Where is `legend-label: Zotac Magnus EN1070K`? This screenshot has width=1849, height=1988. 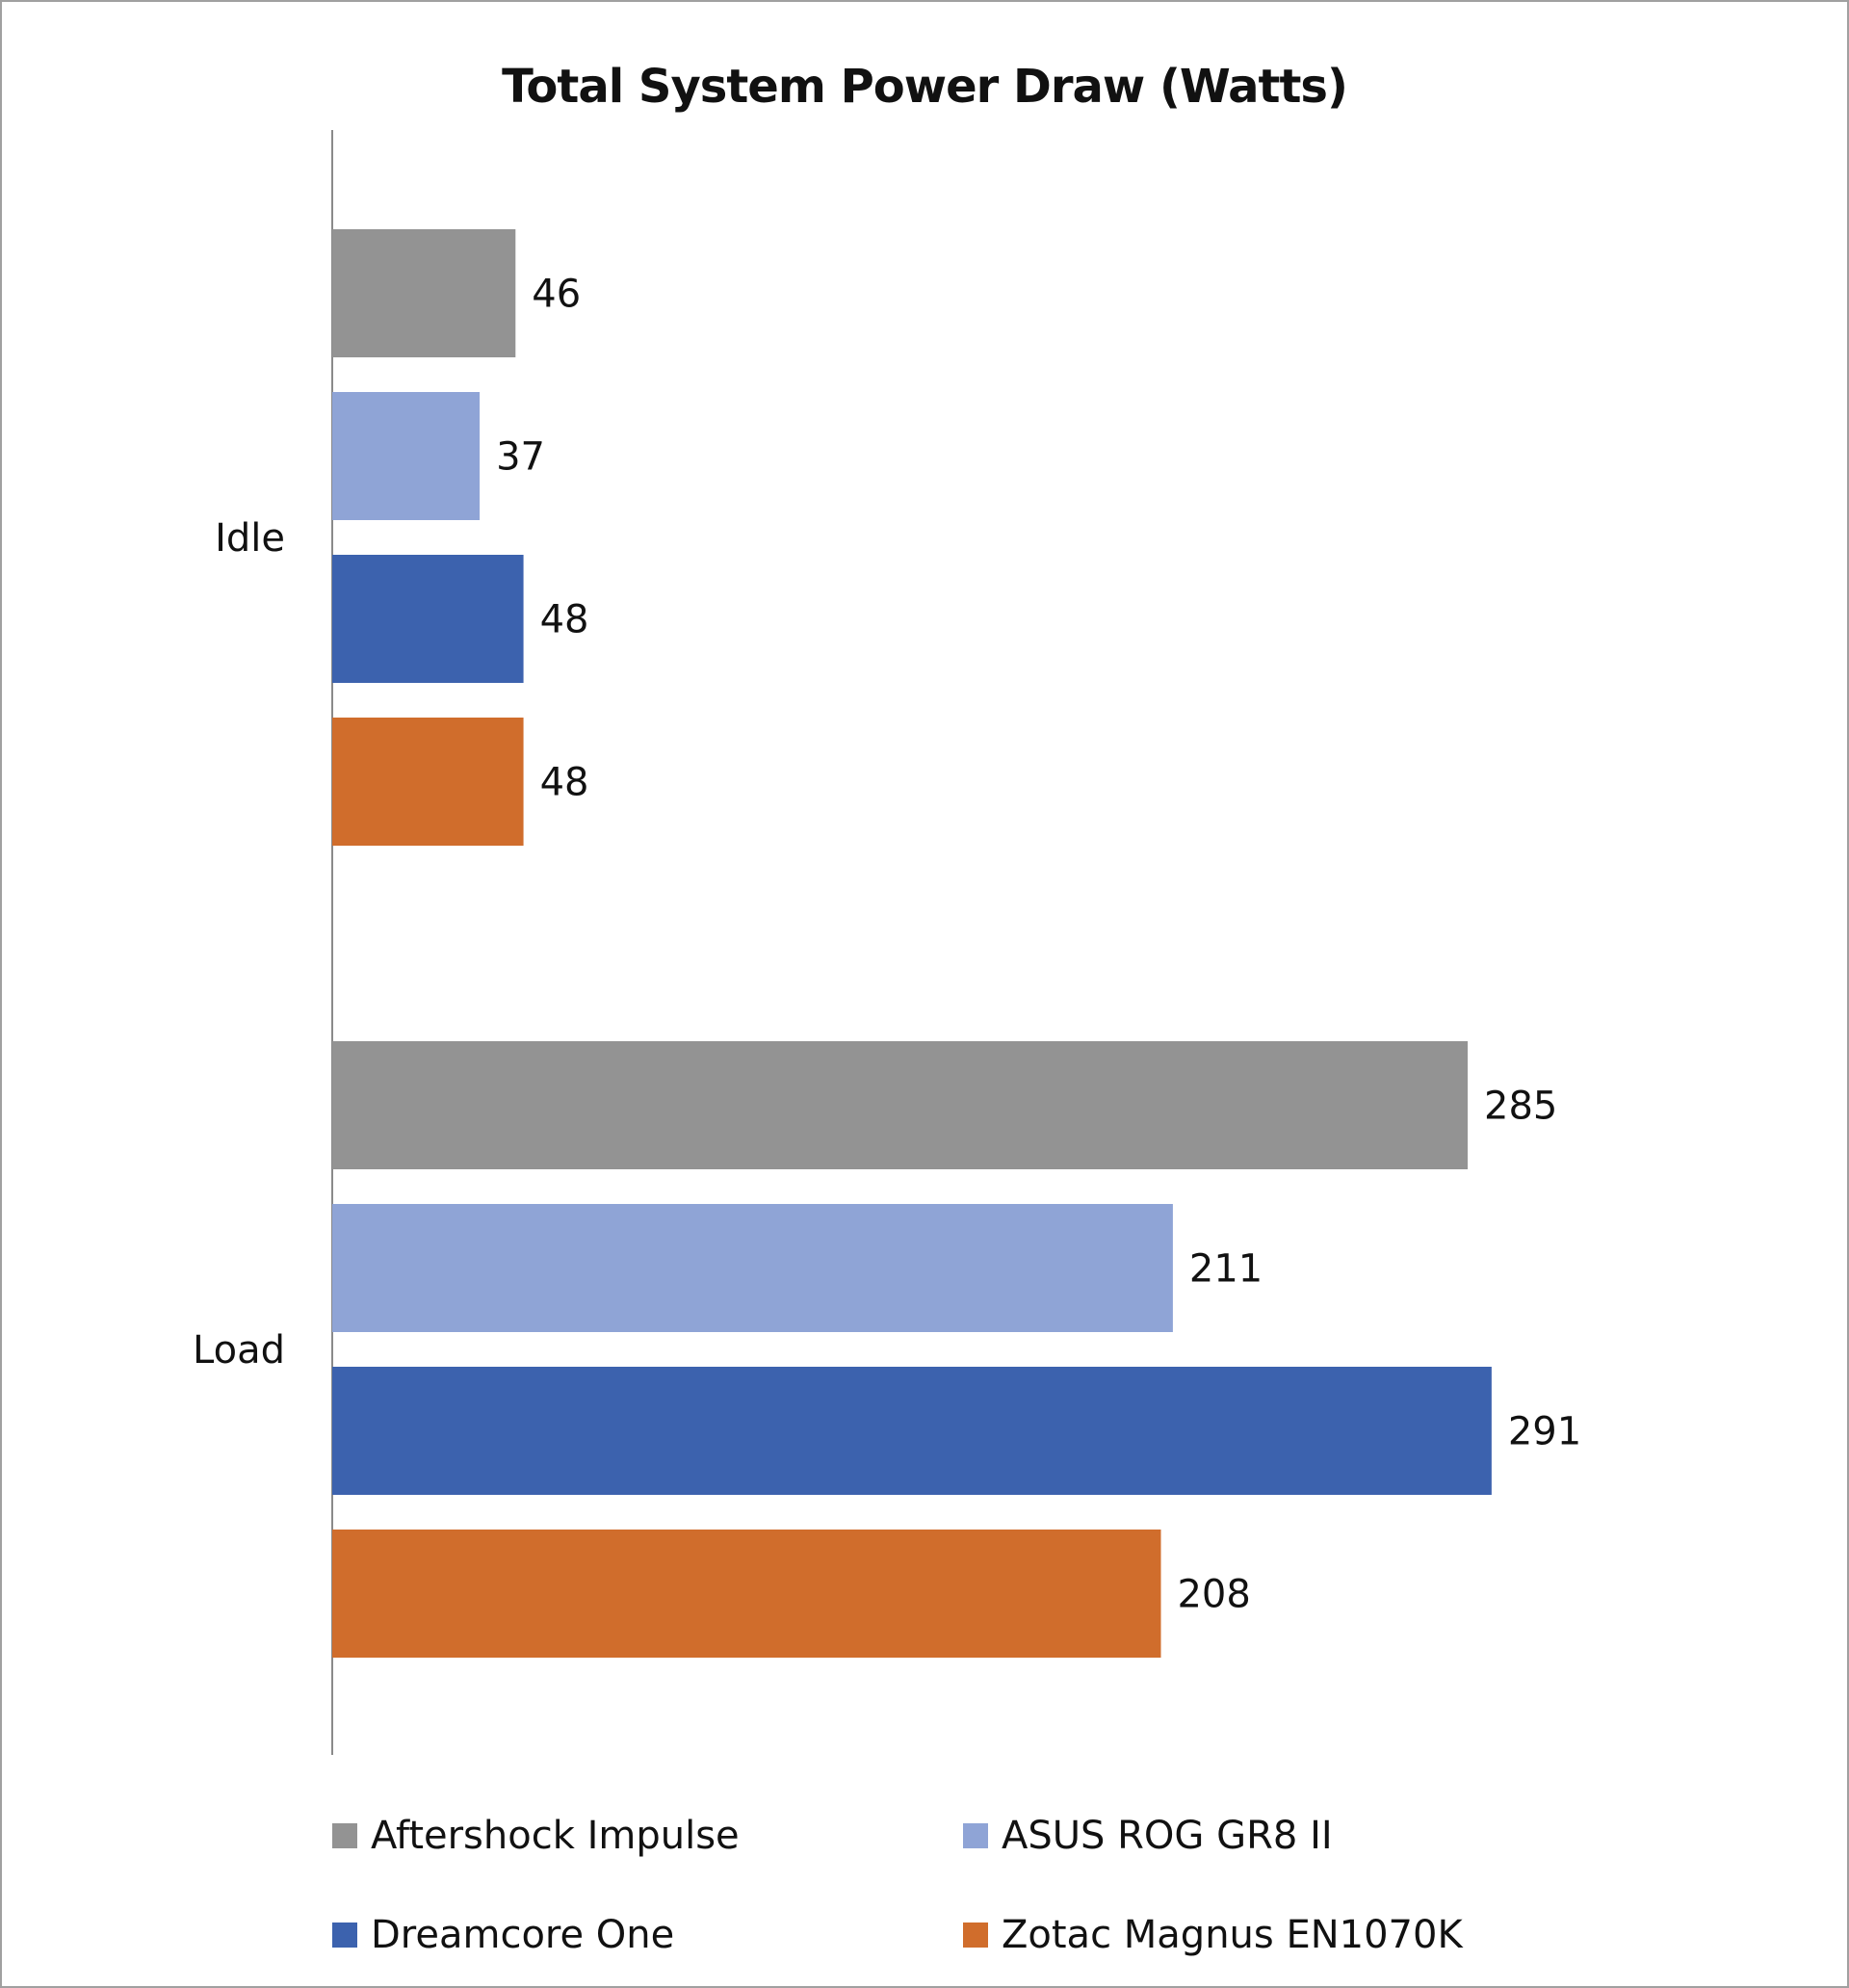 legend-label: Zotac Magnus EN1070K is located at coordinates (1232, 1935).